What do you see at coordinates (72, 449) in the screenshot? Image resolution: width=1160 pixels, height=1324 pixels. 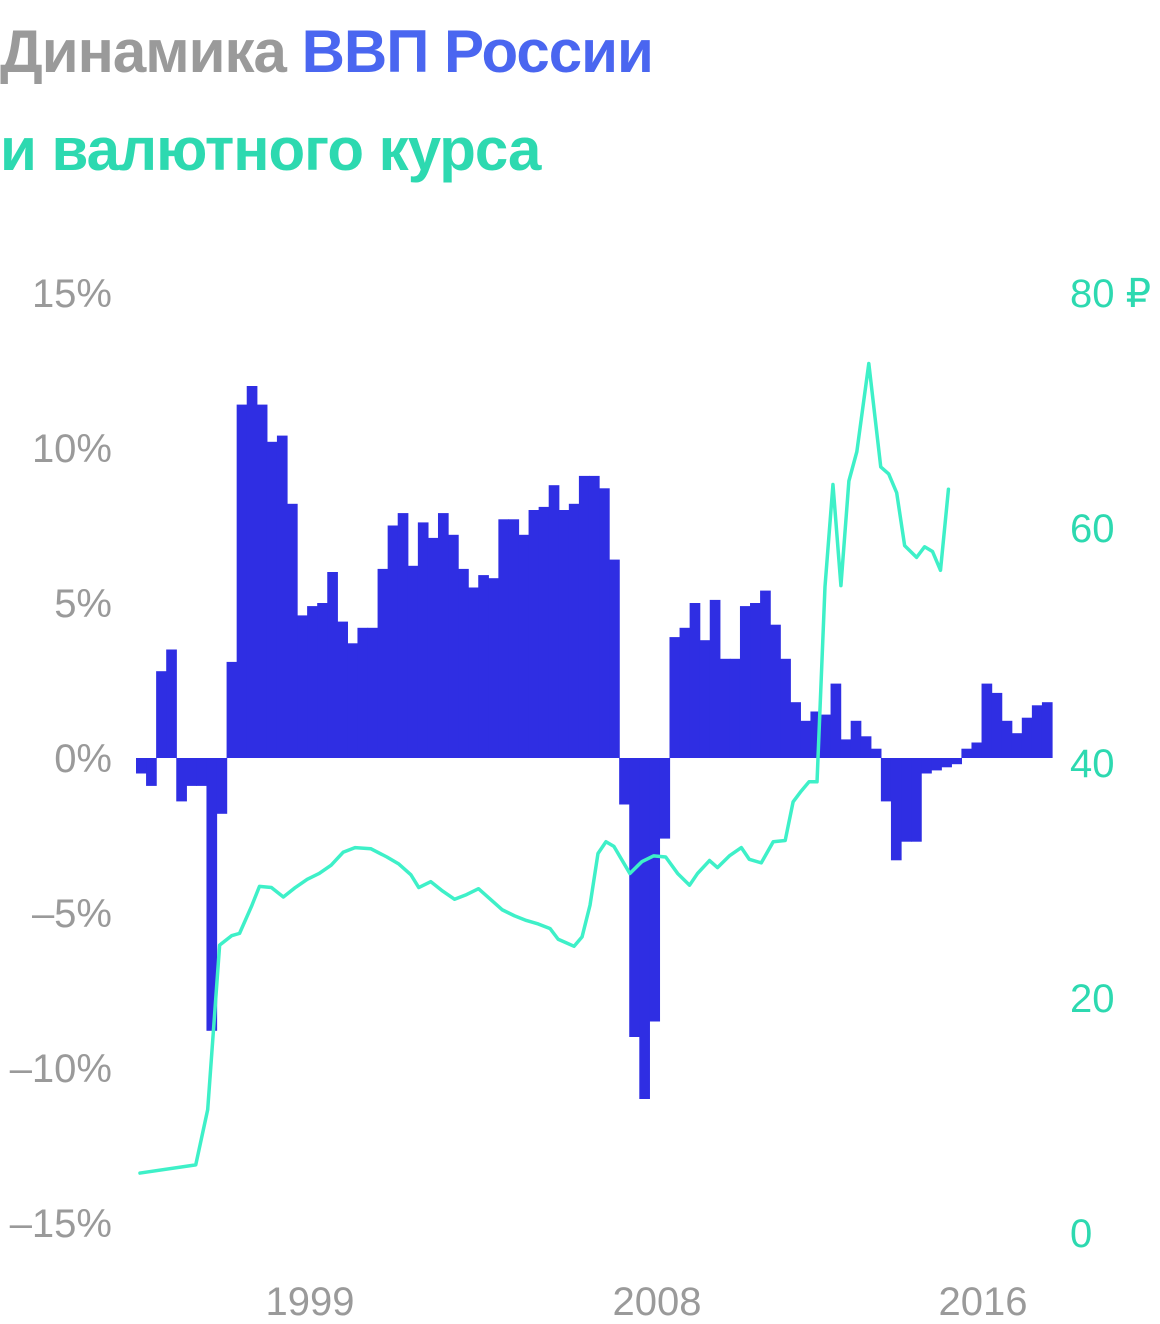 I see `left-tick-label: 10%` at bounding box center [72, 449].